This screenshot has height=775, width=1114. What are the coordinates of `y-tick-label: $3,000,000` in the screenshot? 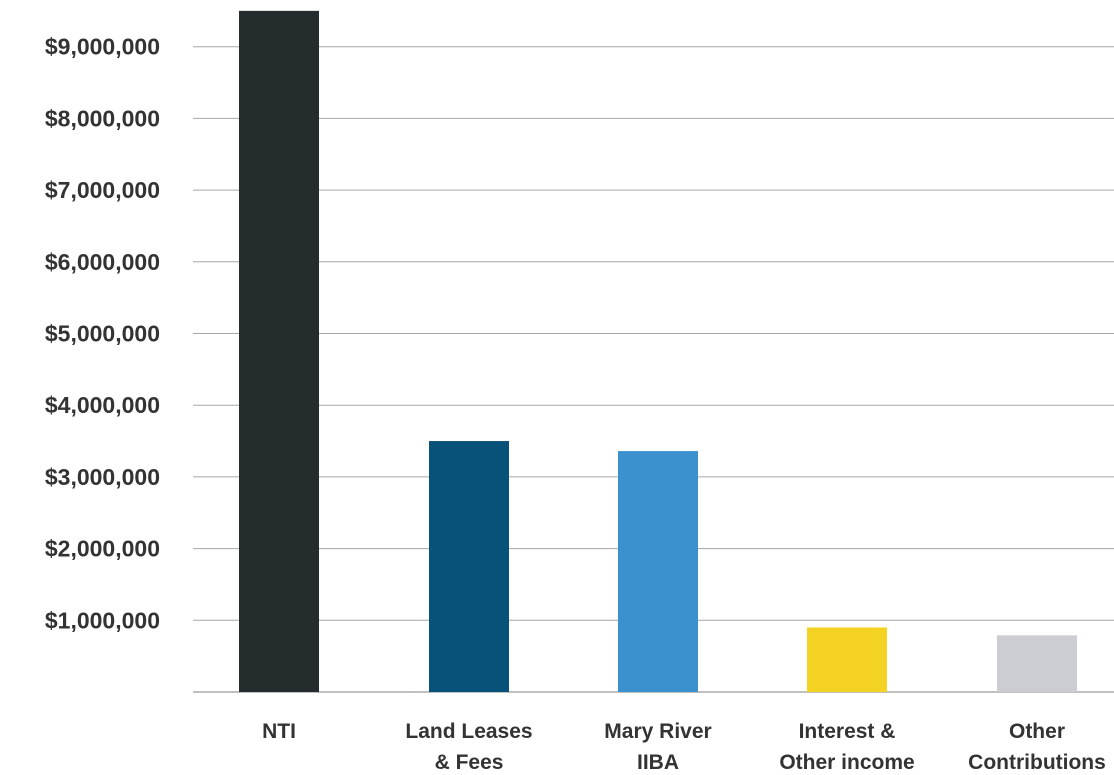 It's located at (102, 477).